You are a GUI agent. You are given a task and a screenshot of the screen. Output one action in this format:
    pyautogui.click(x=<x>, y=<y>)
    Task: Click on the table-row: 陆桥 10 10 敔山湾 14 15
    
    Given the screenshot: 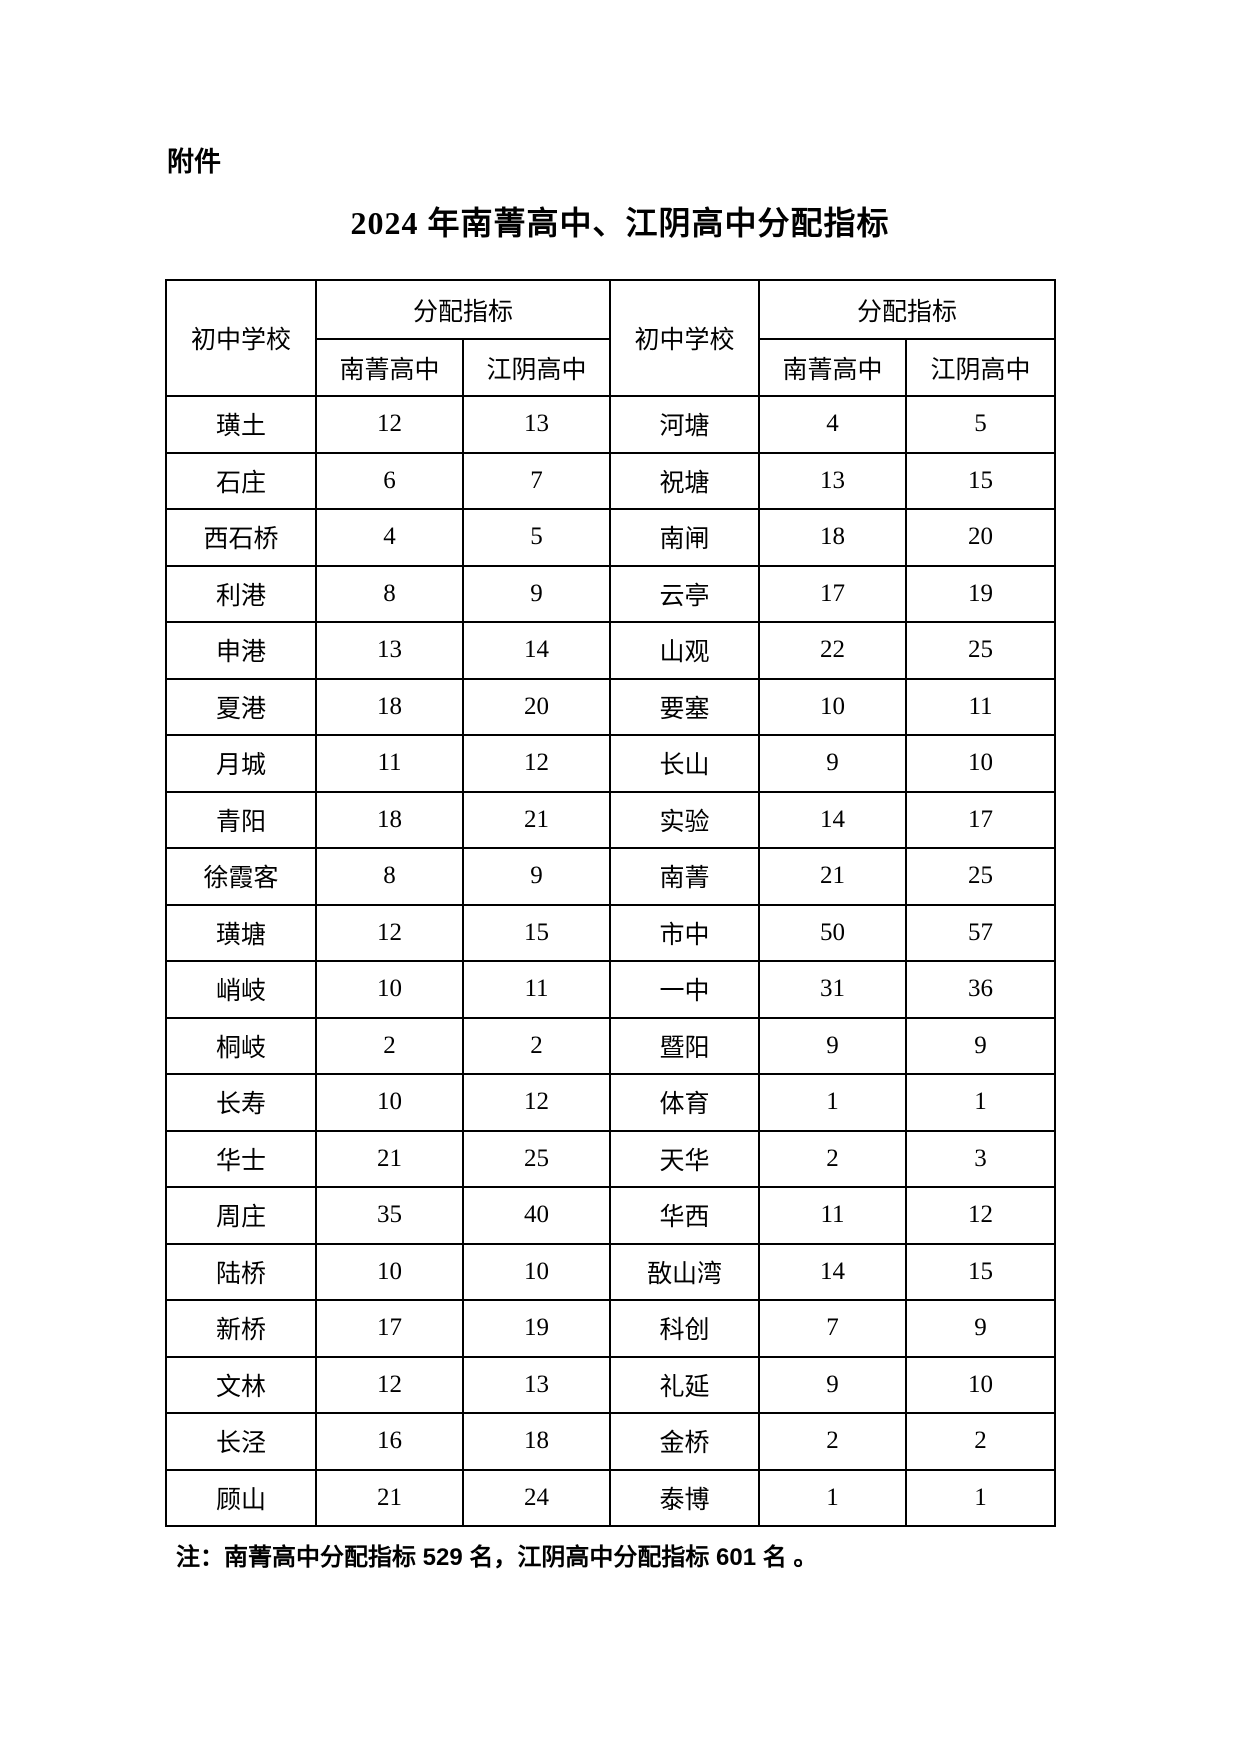 What is the action you would take?
    pyautogui.click(x=611, y=1271)
    